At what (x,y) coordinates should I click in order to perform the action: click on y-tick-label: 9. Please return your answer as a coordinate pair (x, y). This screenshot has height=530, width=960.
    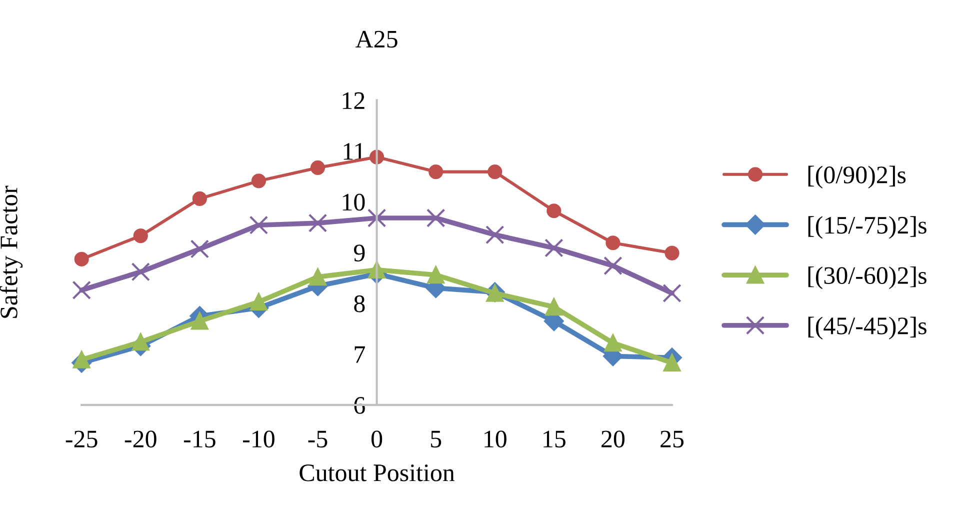
    Looking at the image, I should click on (359, 253).